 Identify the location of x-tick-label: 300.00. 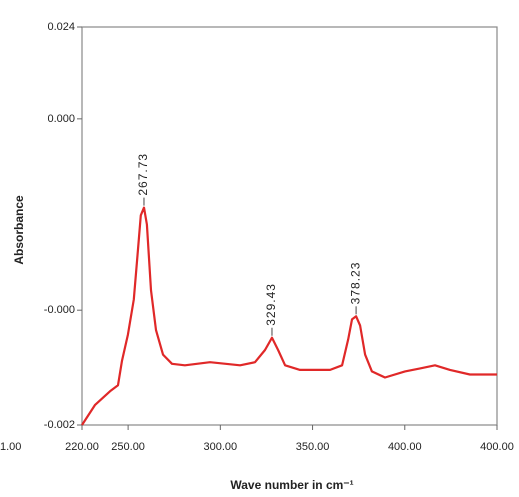
(221, 447).